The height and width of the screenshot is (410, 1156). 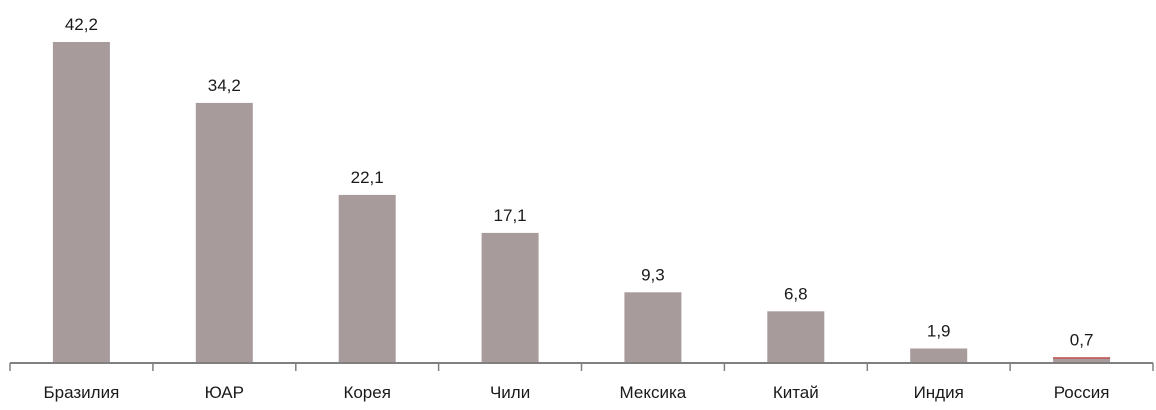 What do you see at coordinates (366, 392) in the screenshot?
I see `x-tick-label-3: Корея` at bounding box center [366, 392].